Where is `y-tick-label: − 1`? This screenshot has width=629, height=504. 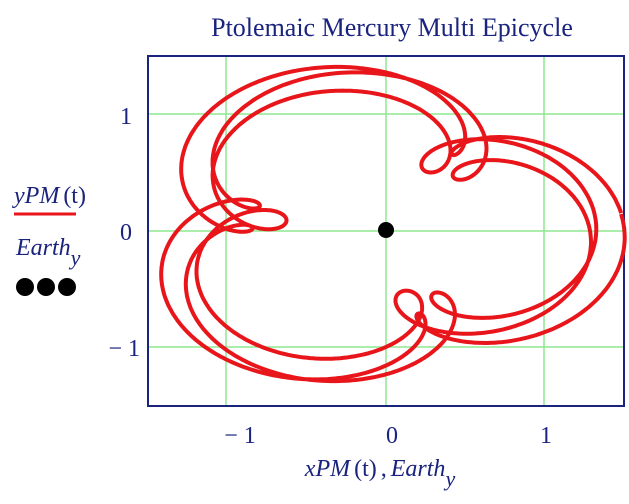
y-tick-label: − 1 is located at coordinates (124, 349).